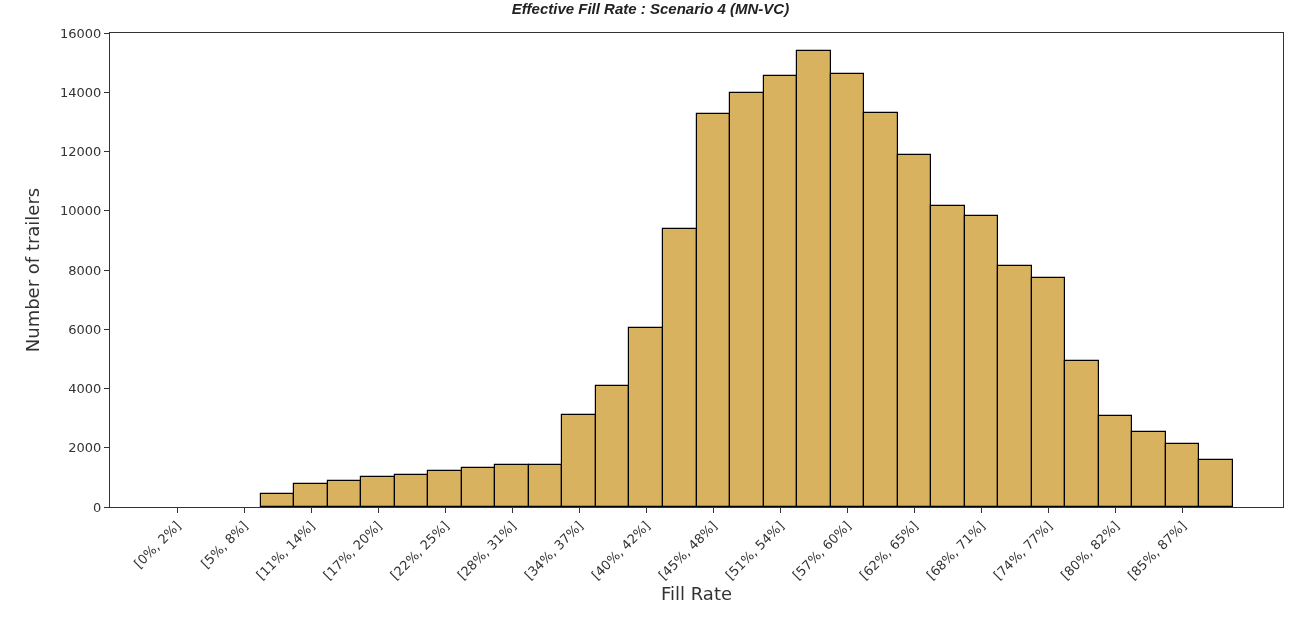 This screenshot has height=619, width=1301. Describe the element at coordinates (696, 593) in the screenshot. I see `x-axis-title: Fill Rate` at that location.